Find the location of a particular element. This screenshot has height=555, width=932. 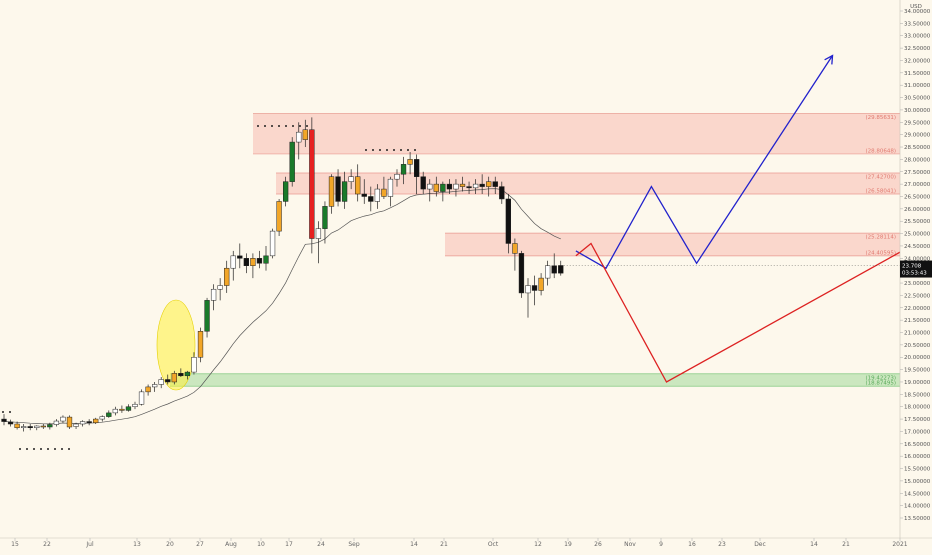

y-tick-label: 17.00000 is located at coordinates (917, 432).